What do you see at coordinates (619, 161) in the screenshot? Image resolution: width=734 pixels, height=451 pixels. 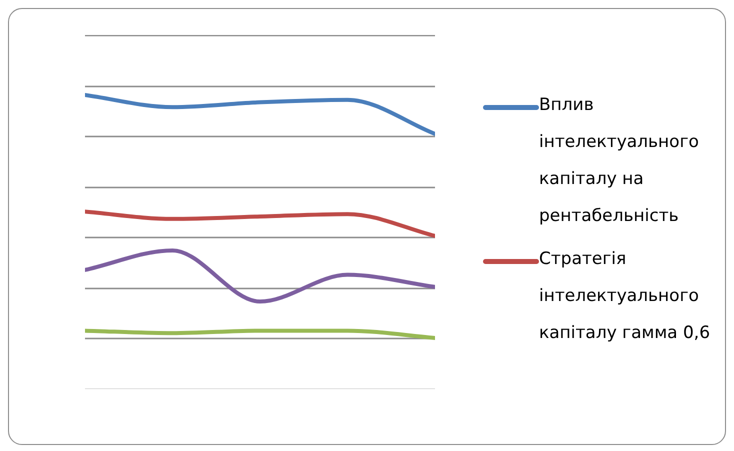 I see `legend-label: Вплив інтелектуального капіталу на рентабельність` at bounding box center [619, 161].